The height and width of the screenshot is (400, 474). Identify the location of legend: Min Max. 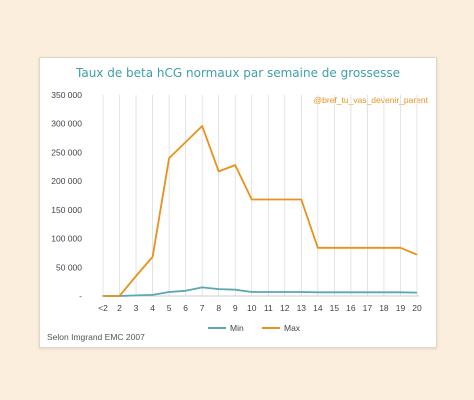
(254, 328).